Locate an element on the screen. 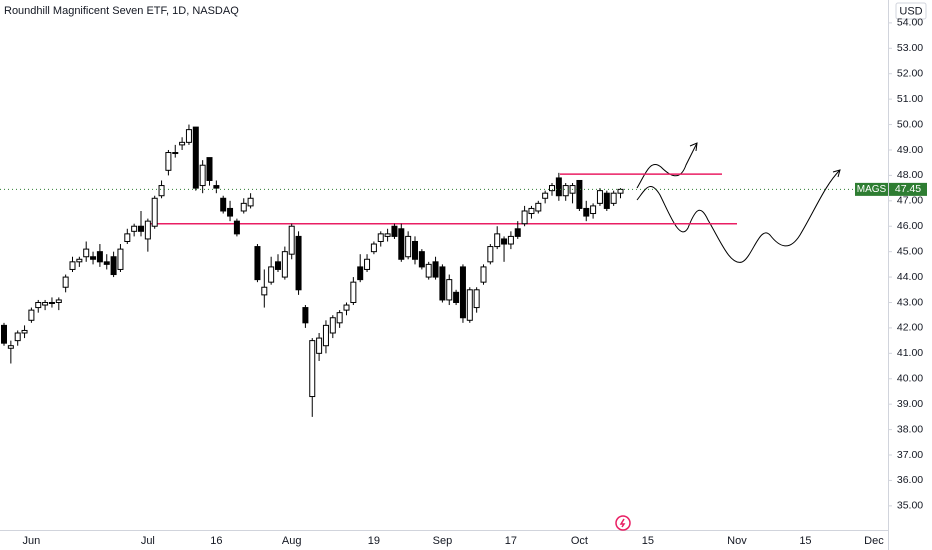 Image resolution: width=932 pixels, height=550 pixels. symbol-badge is located at coordinates (871, 189).